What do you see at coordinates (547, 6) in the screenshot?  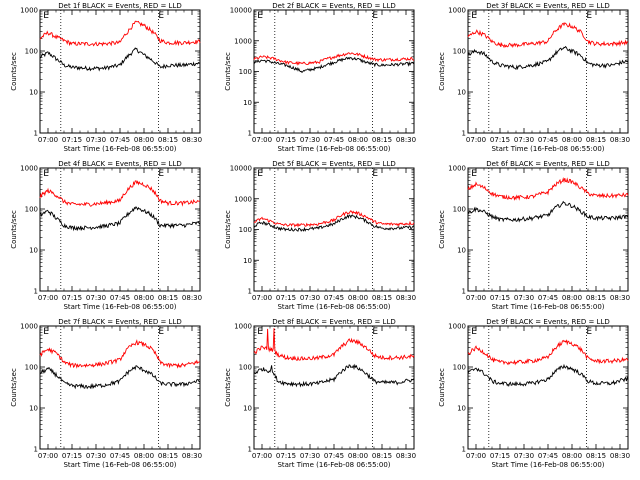 I see `panel-title: Det 3f BLACK = Events, RED = LLD` at bounding box center [547, 6].